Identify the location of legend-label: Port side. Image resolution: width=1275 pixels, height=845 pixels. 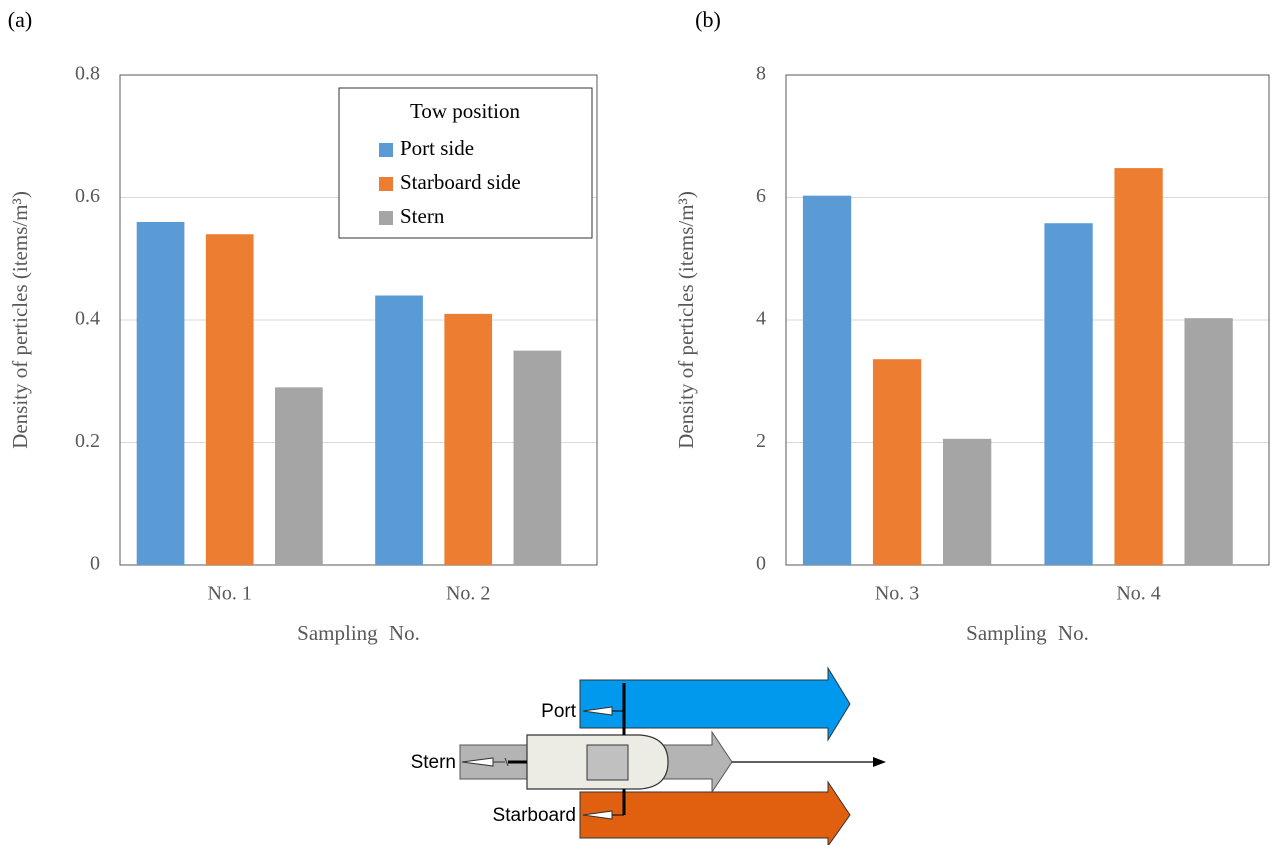
(437, 148).